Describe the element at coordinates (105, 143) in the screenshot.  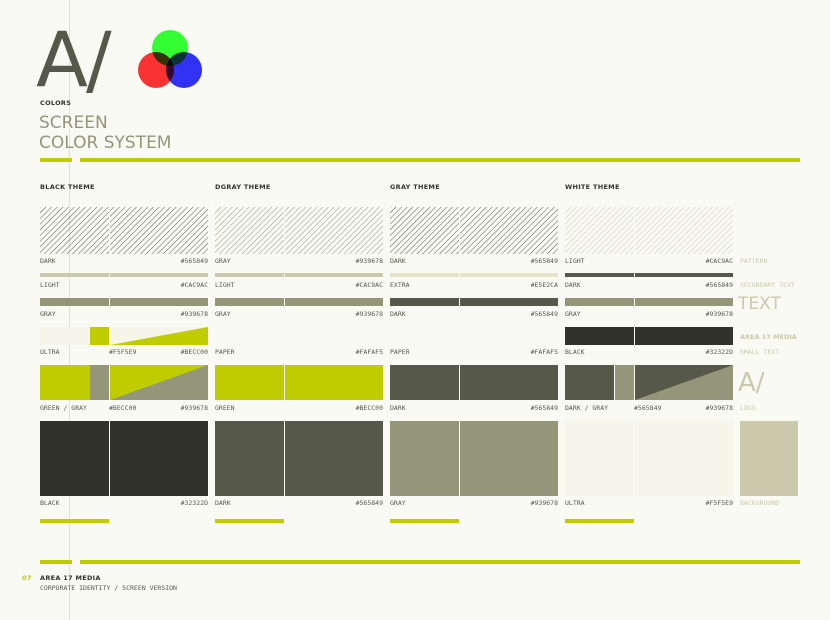
I see `page-title-line2: COLOR SYSTEM` at that location.